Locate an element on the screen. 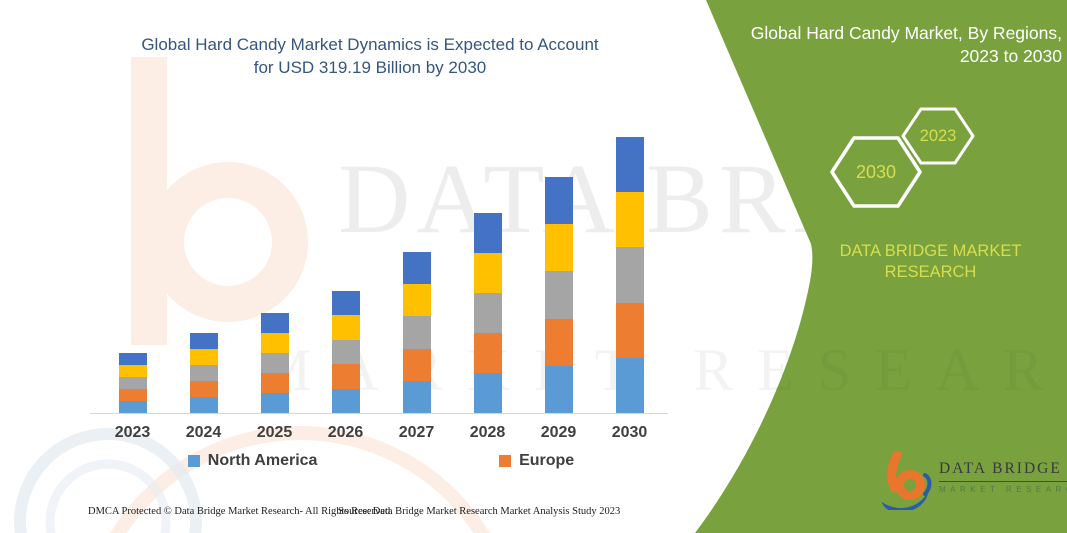 Image resolution: width=1067 pixels, height=533 pixels. x-axis-line is located at coordinates (379, 413).